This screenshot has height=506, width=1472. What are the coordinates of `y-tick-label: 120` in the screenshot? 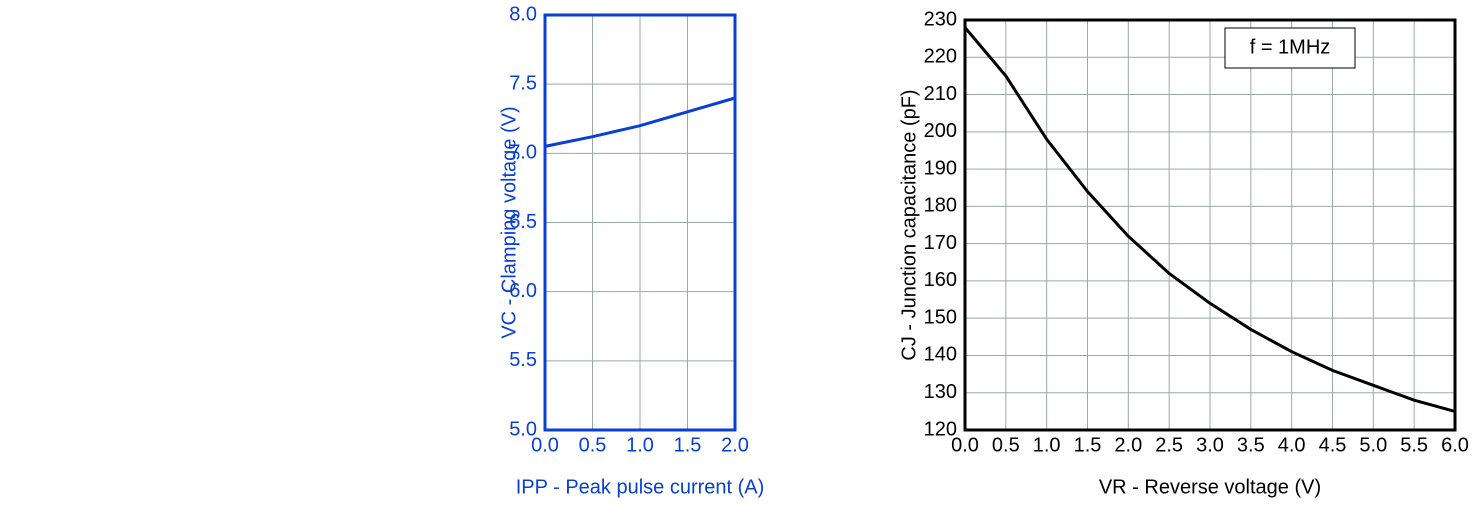 It's located at (940, 429).